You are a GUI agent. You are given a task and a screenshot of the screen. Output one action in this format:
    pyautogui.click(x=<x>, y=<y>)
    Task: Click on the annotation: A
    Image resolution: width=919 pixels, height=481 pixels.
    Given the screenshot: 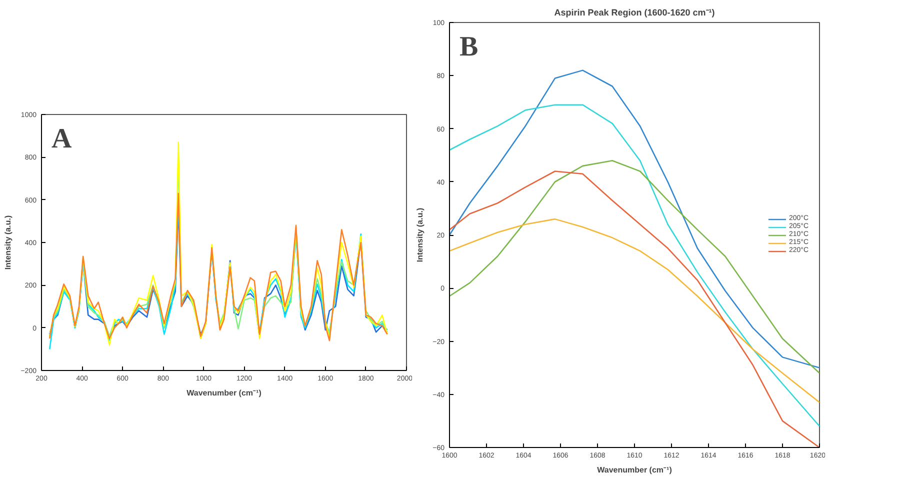 What is the action you would take?
    pyautogui.click(x=62, y=139)
    